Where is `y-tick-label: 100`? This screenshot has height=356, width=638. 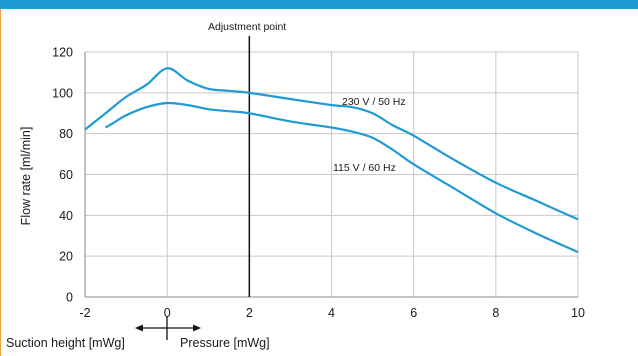 y-tick-label: 100 is located at coordinates (62, 93).